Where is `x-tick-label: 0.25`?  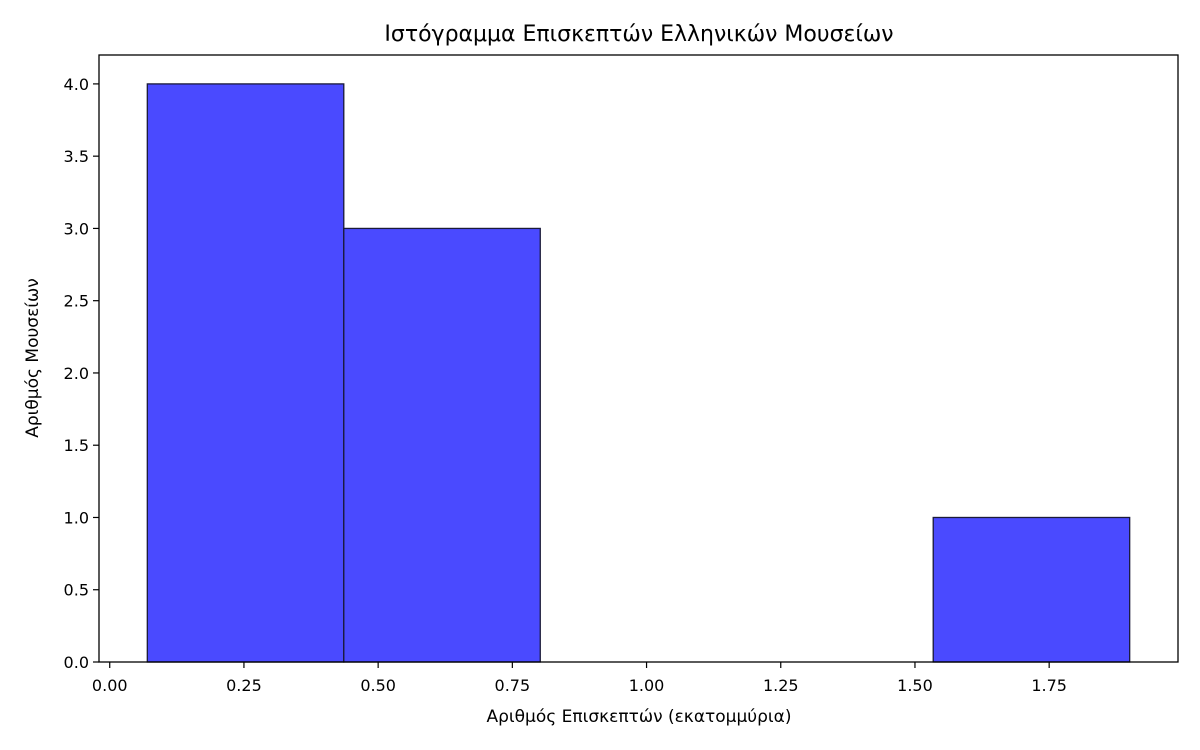 x-tick-label: 0.25 is located at coordinates (244, 685).